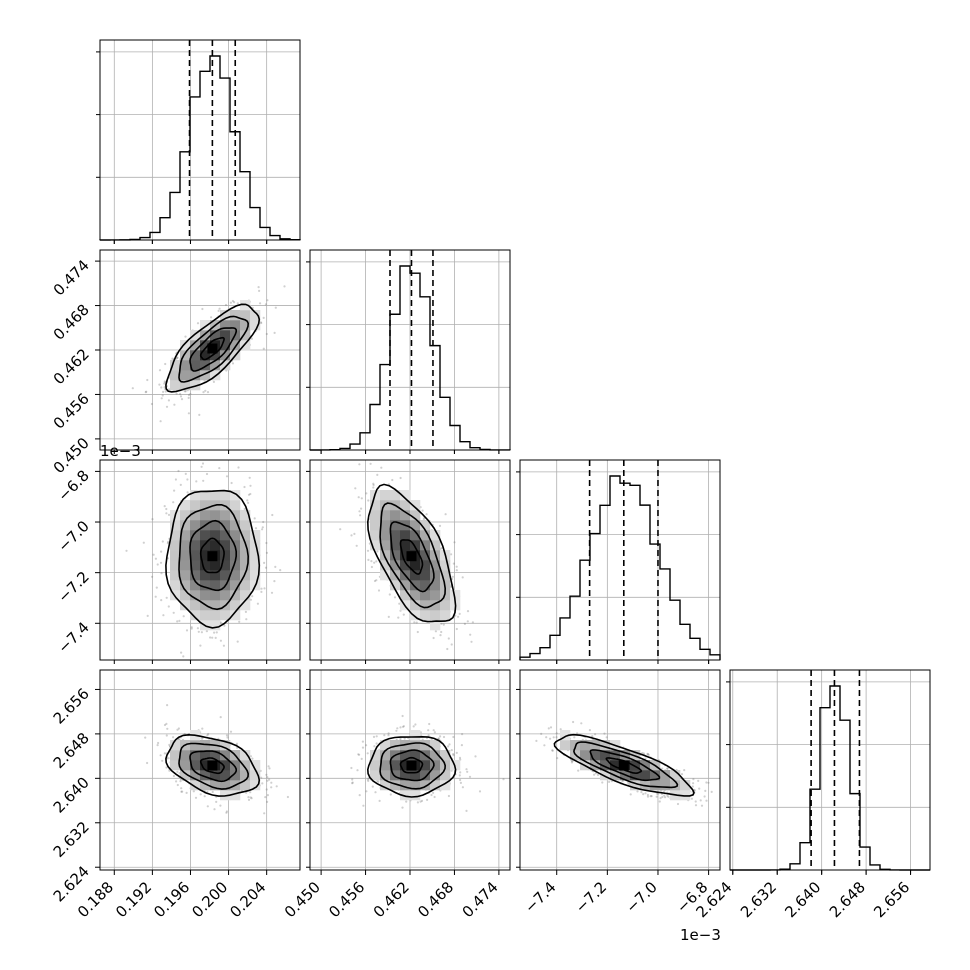 Image resolution: width=970 pixels, height=970 pixels. Describe the element at coordinates (177, 553) in the screenshot. I see `panel-2-0: −7.4−7.2−7.0−6.81e−3` at that location.